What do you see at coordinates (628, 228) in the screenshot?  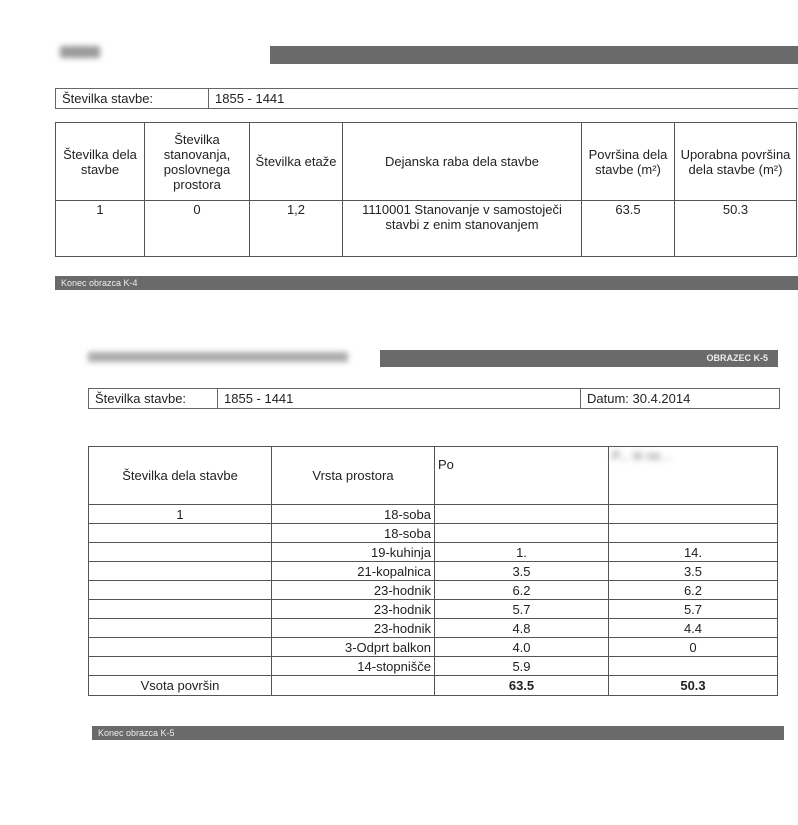 I see `cell: 63.5` at bounding box center [628, 228].